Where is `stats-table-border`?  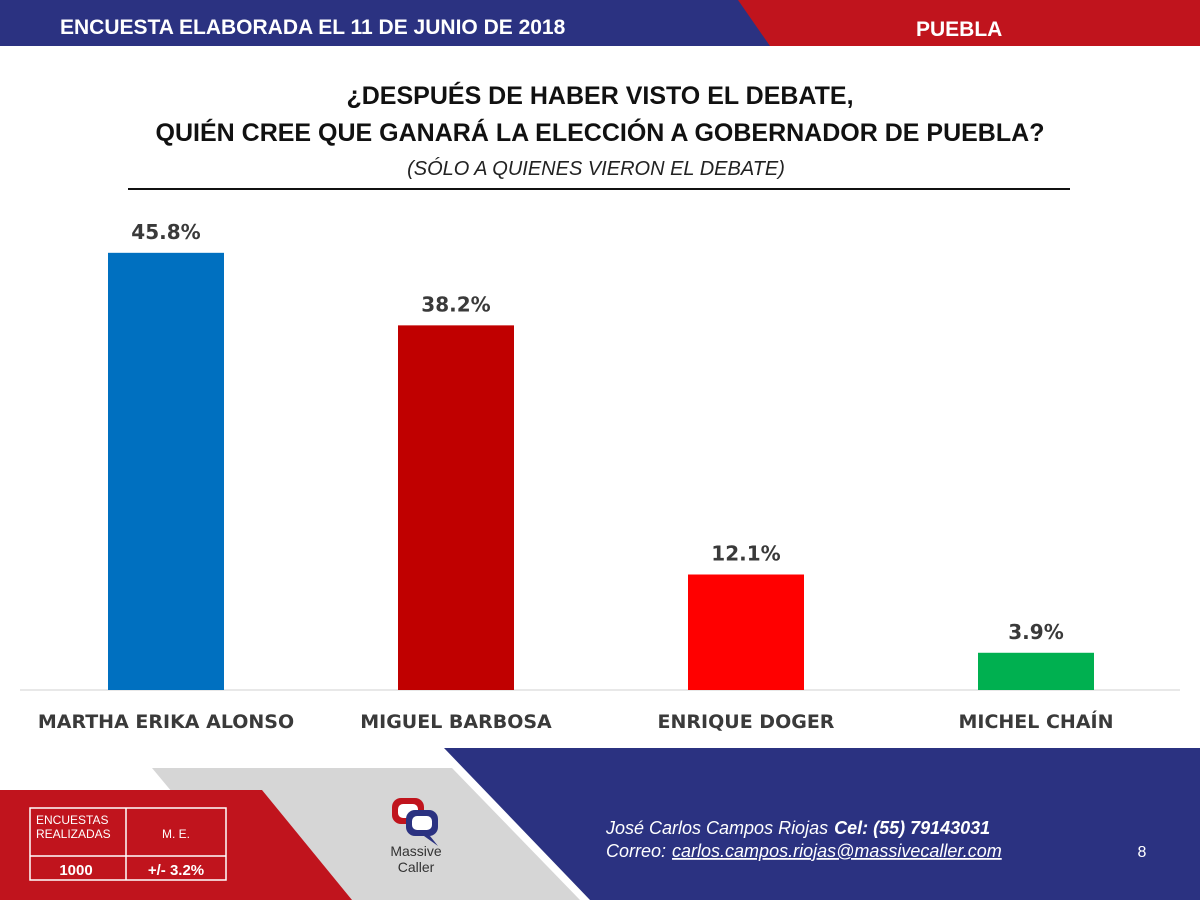
stats-table-border is located at coordinates (128, 844).